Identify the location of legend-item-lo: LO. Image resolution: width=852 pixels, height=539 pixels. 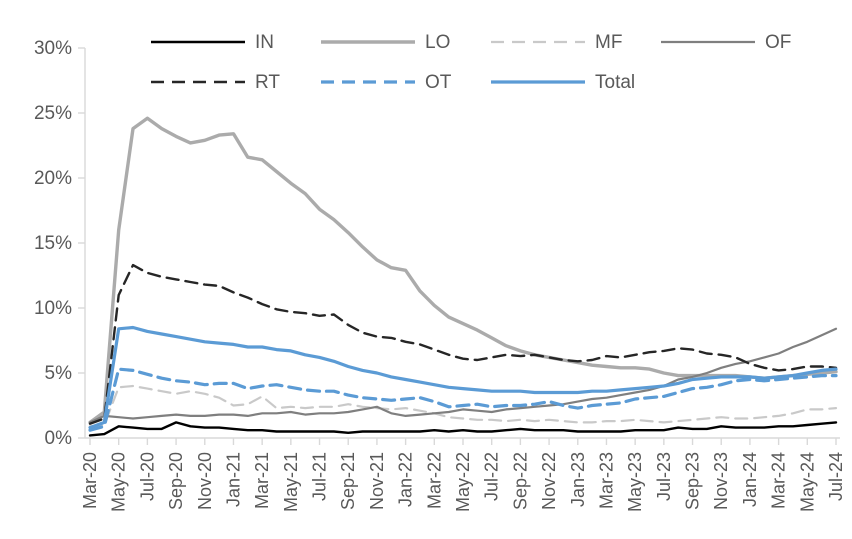
(405, 42).